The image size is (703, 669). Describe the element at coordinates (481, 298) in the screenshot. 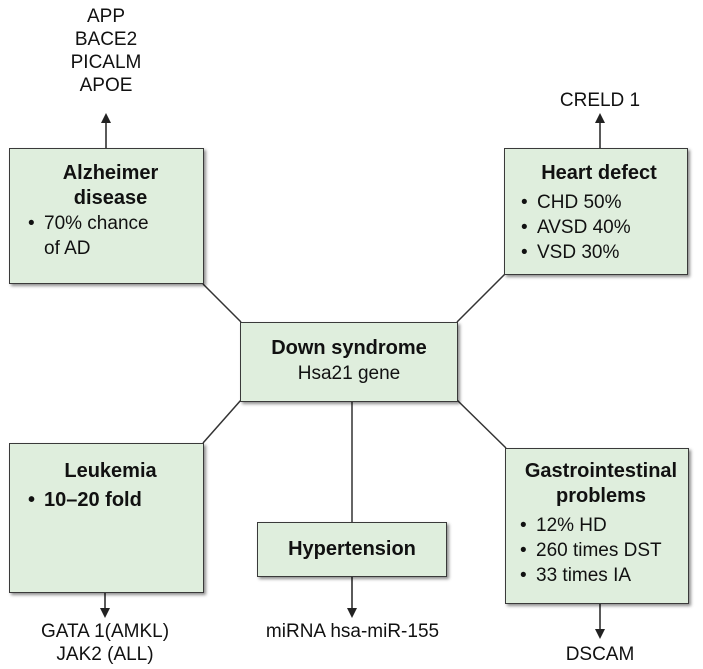

I see `edge-center-heart` at that location.